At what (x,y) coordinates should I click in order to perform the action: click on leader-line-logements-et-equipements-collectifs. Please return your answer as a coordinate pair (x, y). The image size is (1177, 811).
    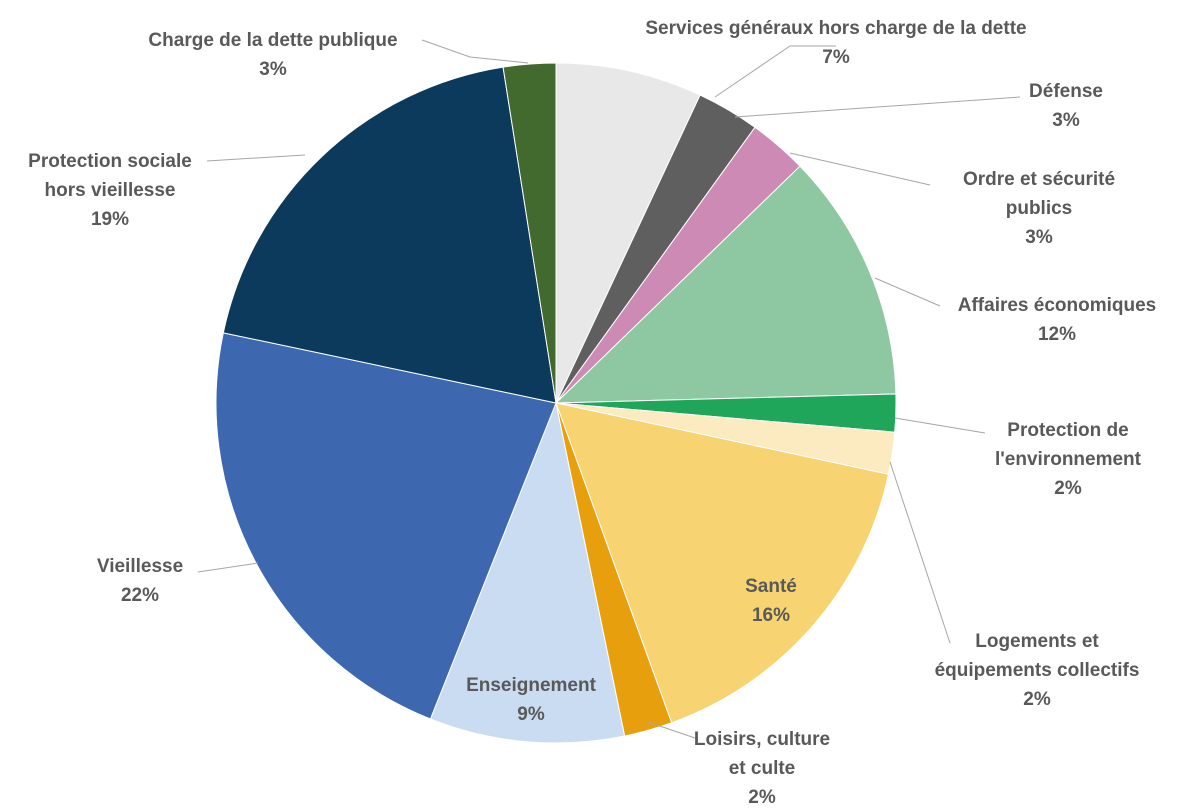
    Looking at the image, I should click on (920, 552).